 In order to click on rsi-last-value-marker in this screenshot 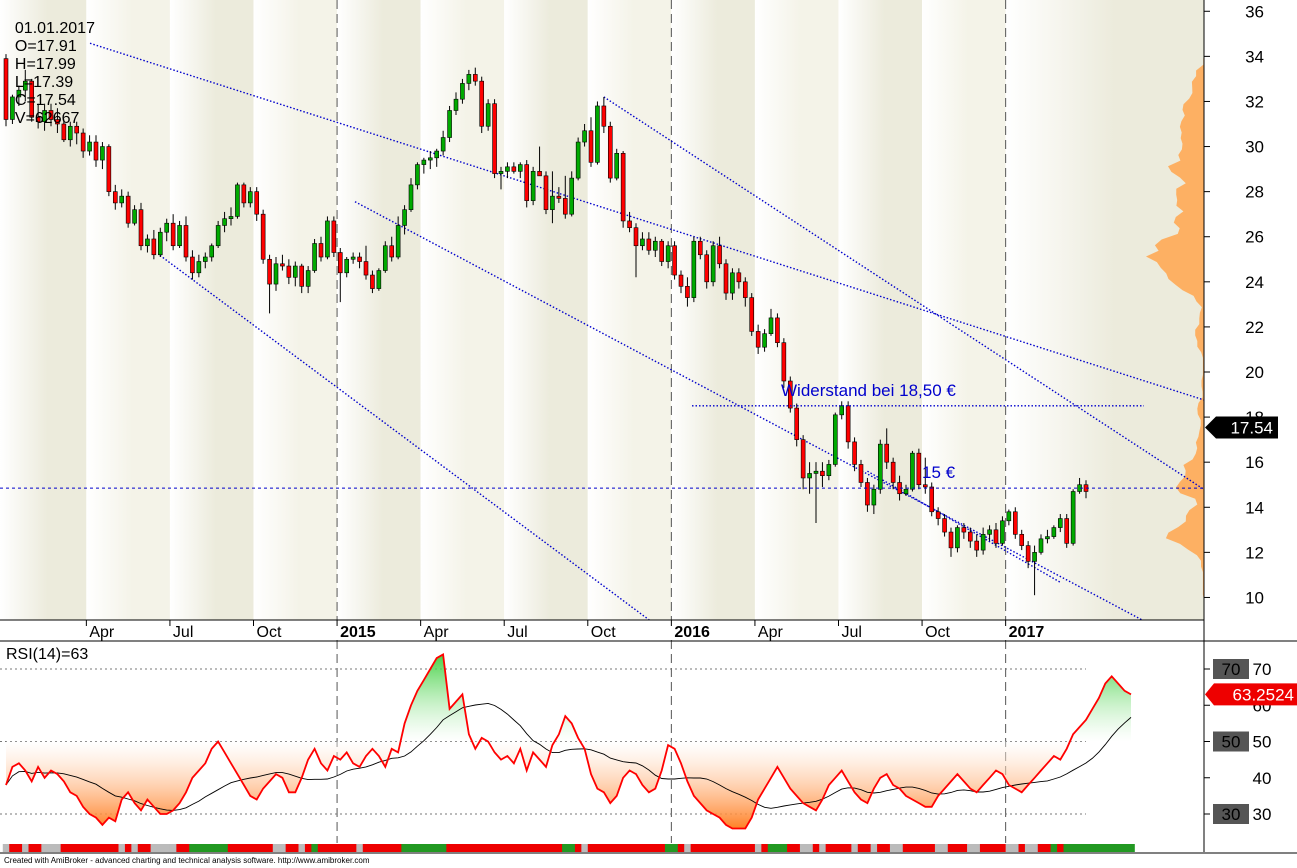, I will do `click(1251, 694)`.